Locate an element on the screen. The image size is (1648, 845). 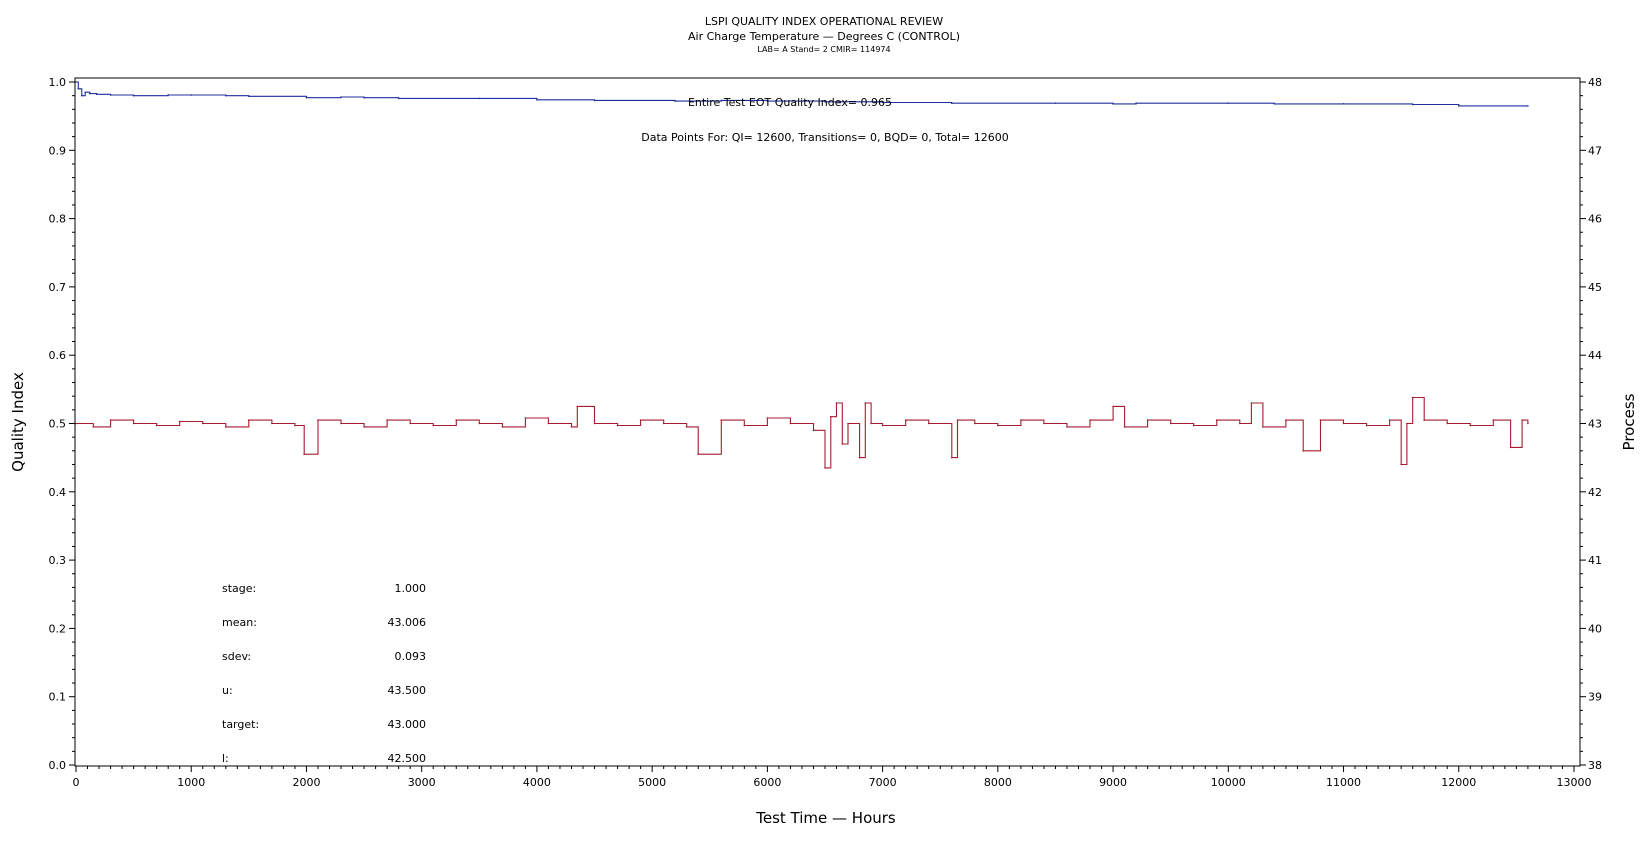
stat-label: target: is located at coordinates (240, 724).